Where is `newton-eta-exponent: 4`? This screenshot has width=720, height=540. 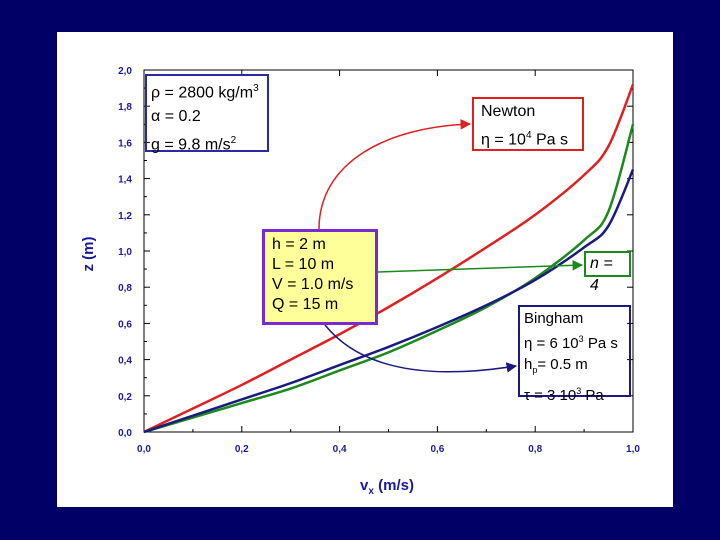 newton-eta-exponent: 4 is located at coordinates (528, 135).